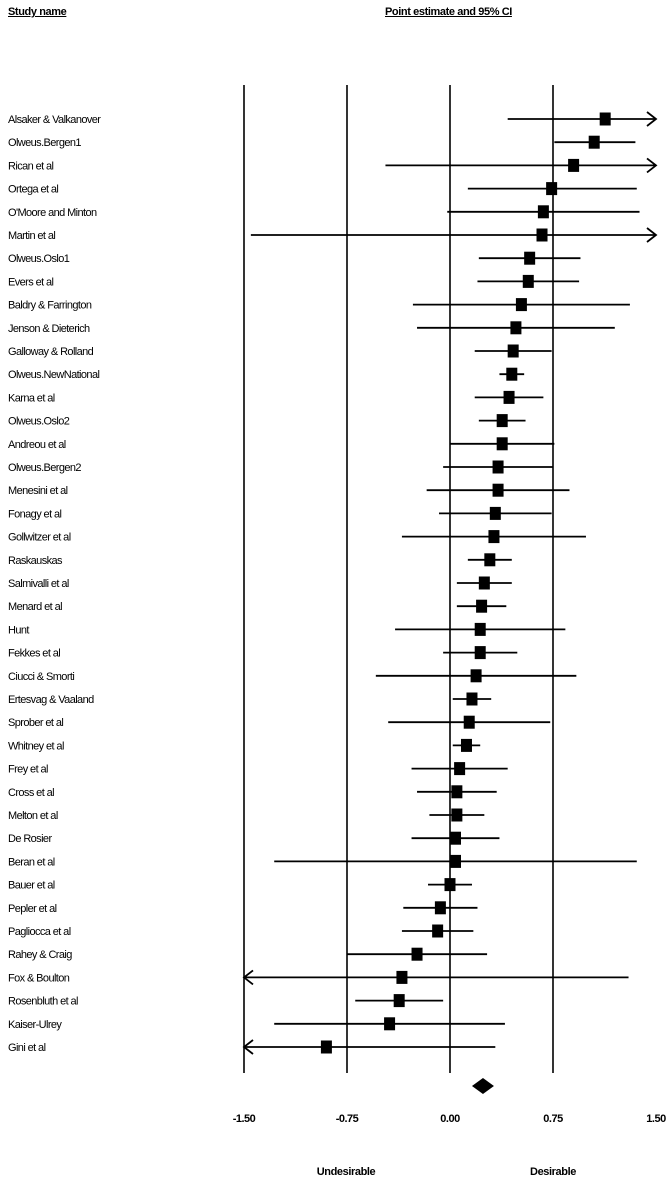  What do you see at coordinates (33, 190) in the screenshot?
I see `study-label: Ortega et al` at bounding box center [33, 190].